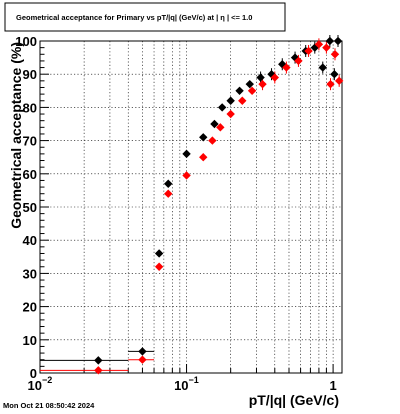 This screenshot has width=400, height=414. Describe the element at coordinates (30, 240) in the screenshot. I see `y-tick-label: 40` at that location.